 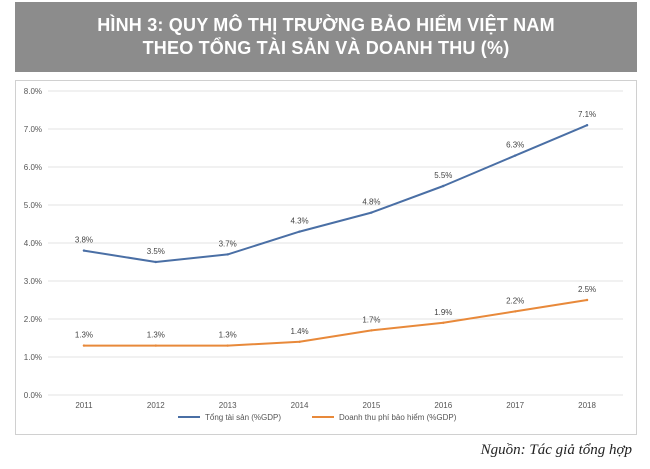 What do you see at coordinates (228, 405) in the screenshot?
I see `x-tick-label: 2013` at bounding box center [228, 405].